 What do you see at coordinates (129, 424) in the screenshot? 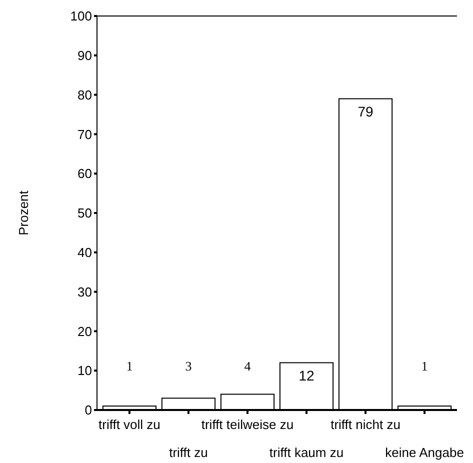
I see `x-tick-label: trifft voll zu` at bounding box center [129, 424].